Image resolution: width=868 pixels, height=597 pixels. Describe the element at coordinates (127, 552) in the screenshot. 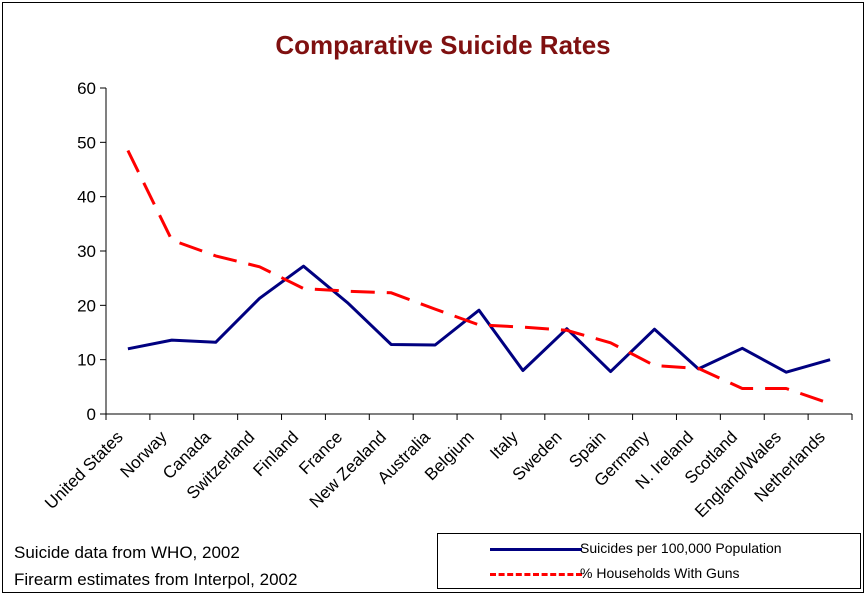

I see `note-suicide-source: Suicide data from WHO, 2002` at that location.